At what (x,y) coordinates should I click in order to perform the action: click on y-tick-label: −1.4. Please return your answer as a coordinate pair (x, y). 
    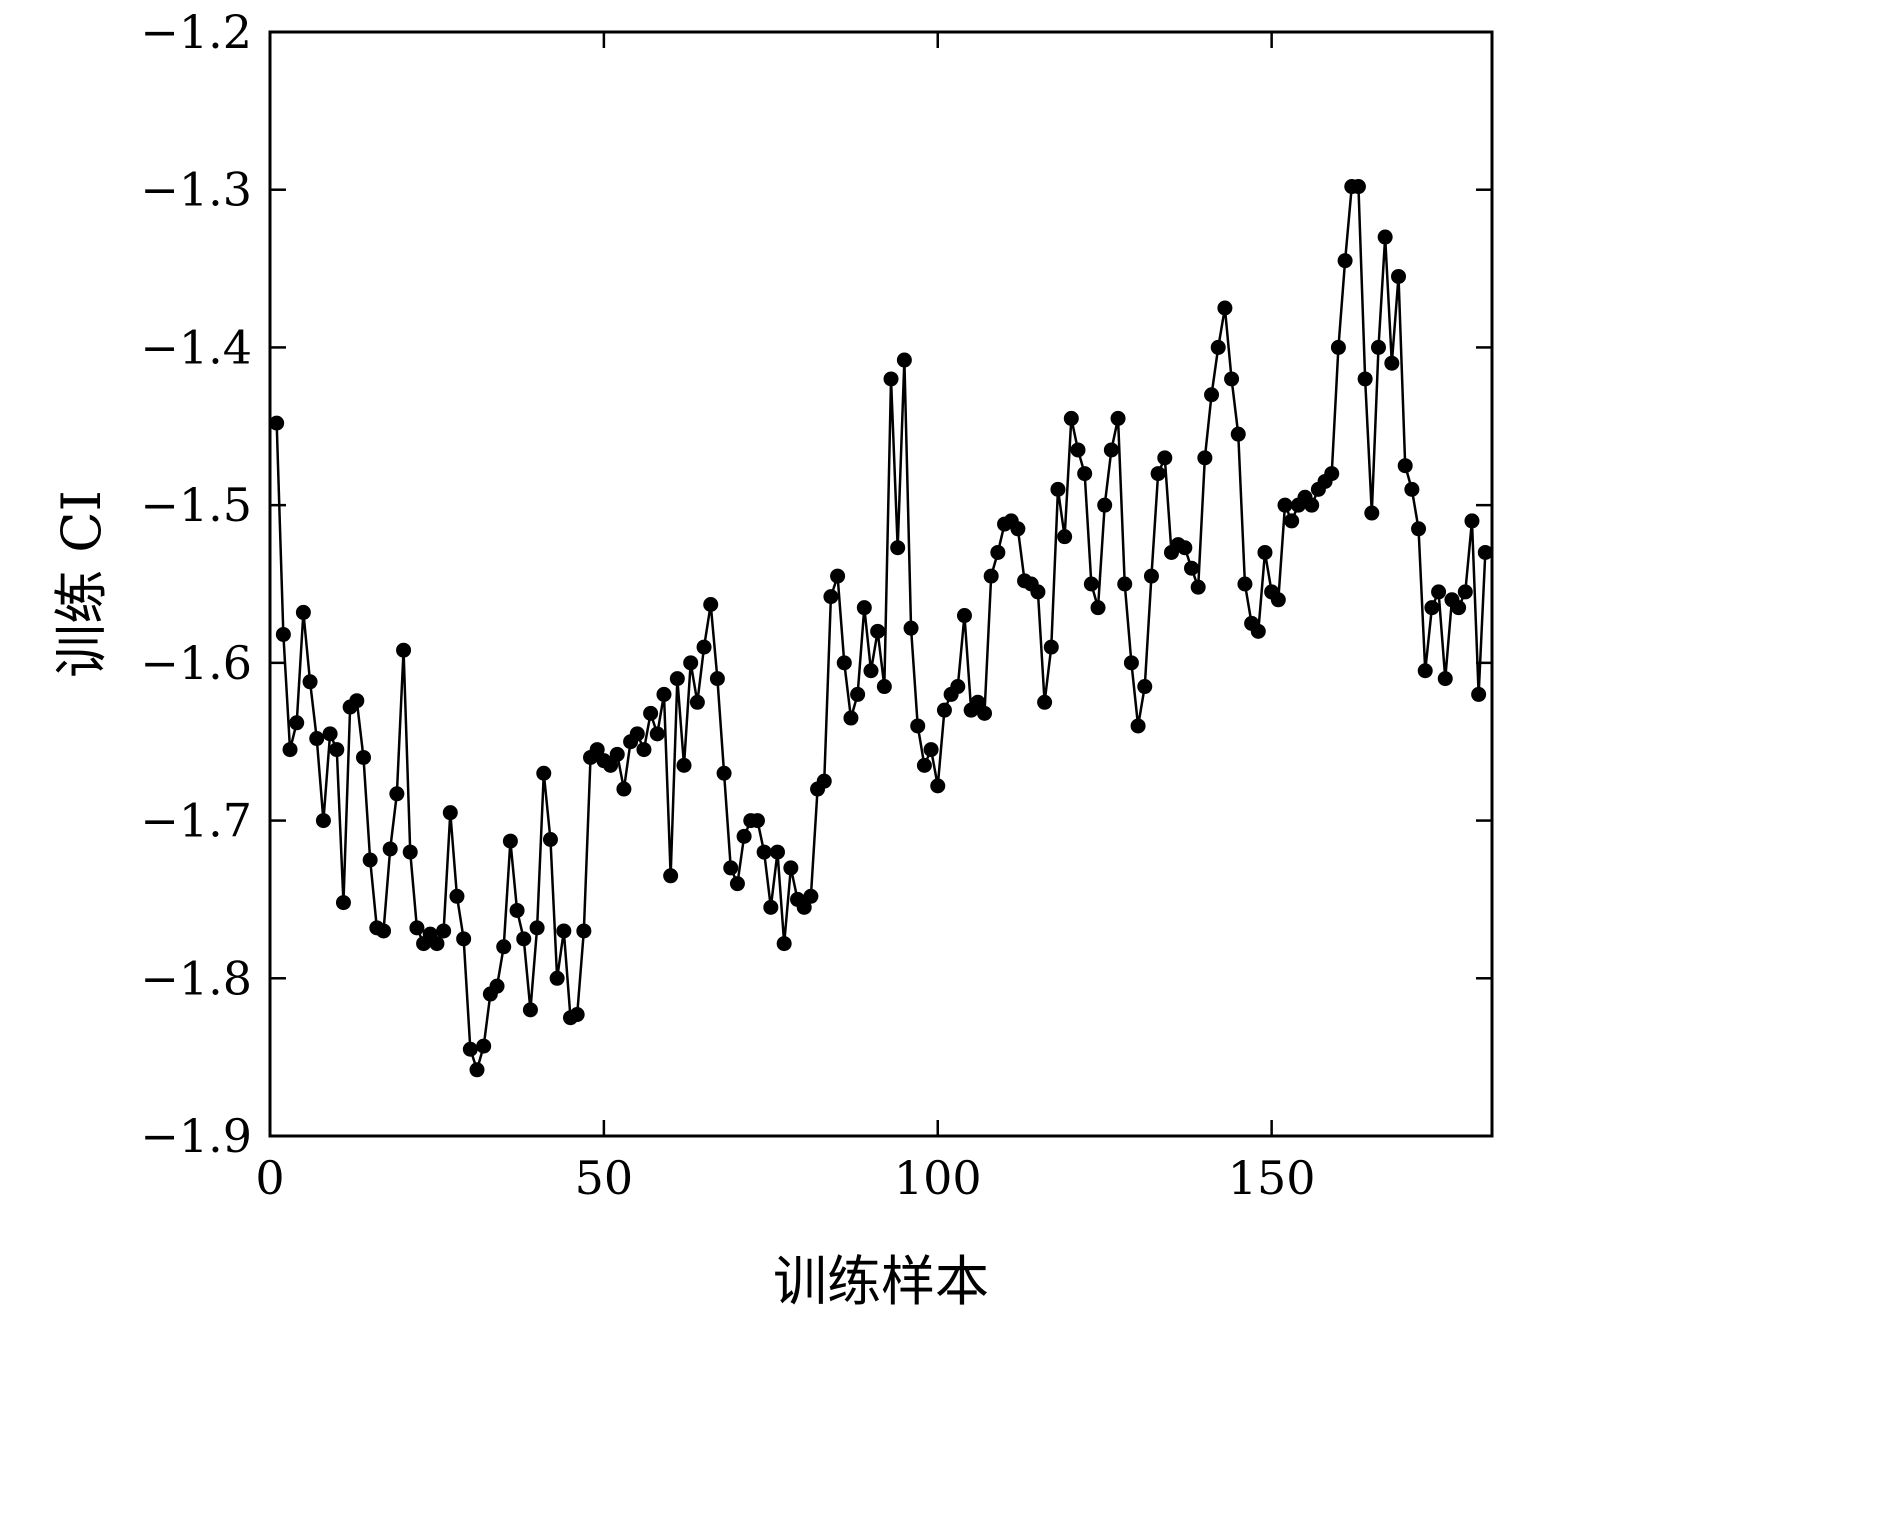
    Looking at the image, I should click on (196, 347).